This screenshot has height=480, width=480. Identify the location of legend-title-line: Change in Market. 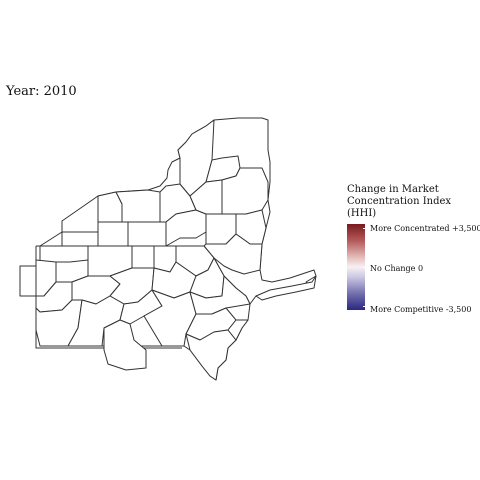
(393, 189).